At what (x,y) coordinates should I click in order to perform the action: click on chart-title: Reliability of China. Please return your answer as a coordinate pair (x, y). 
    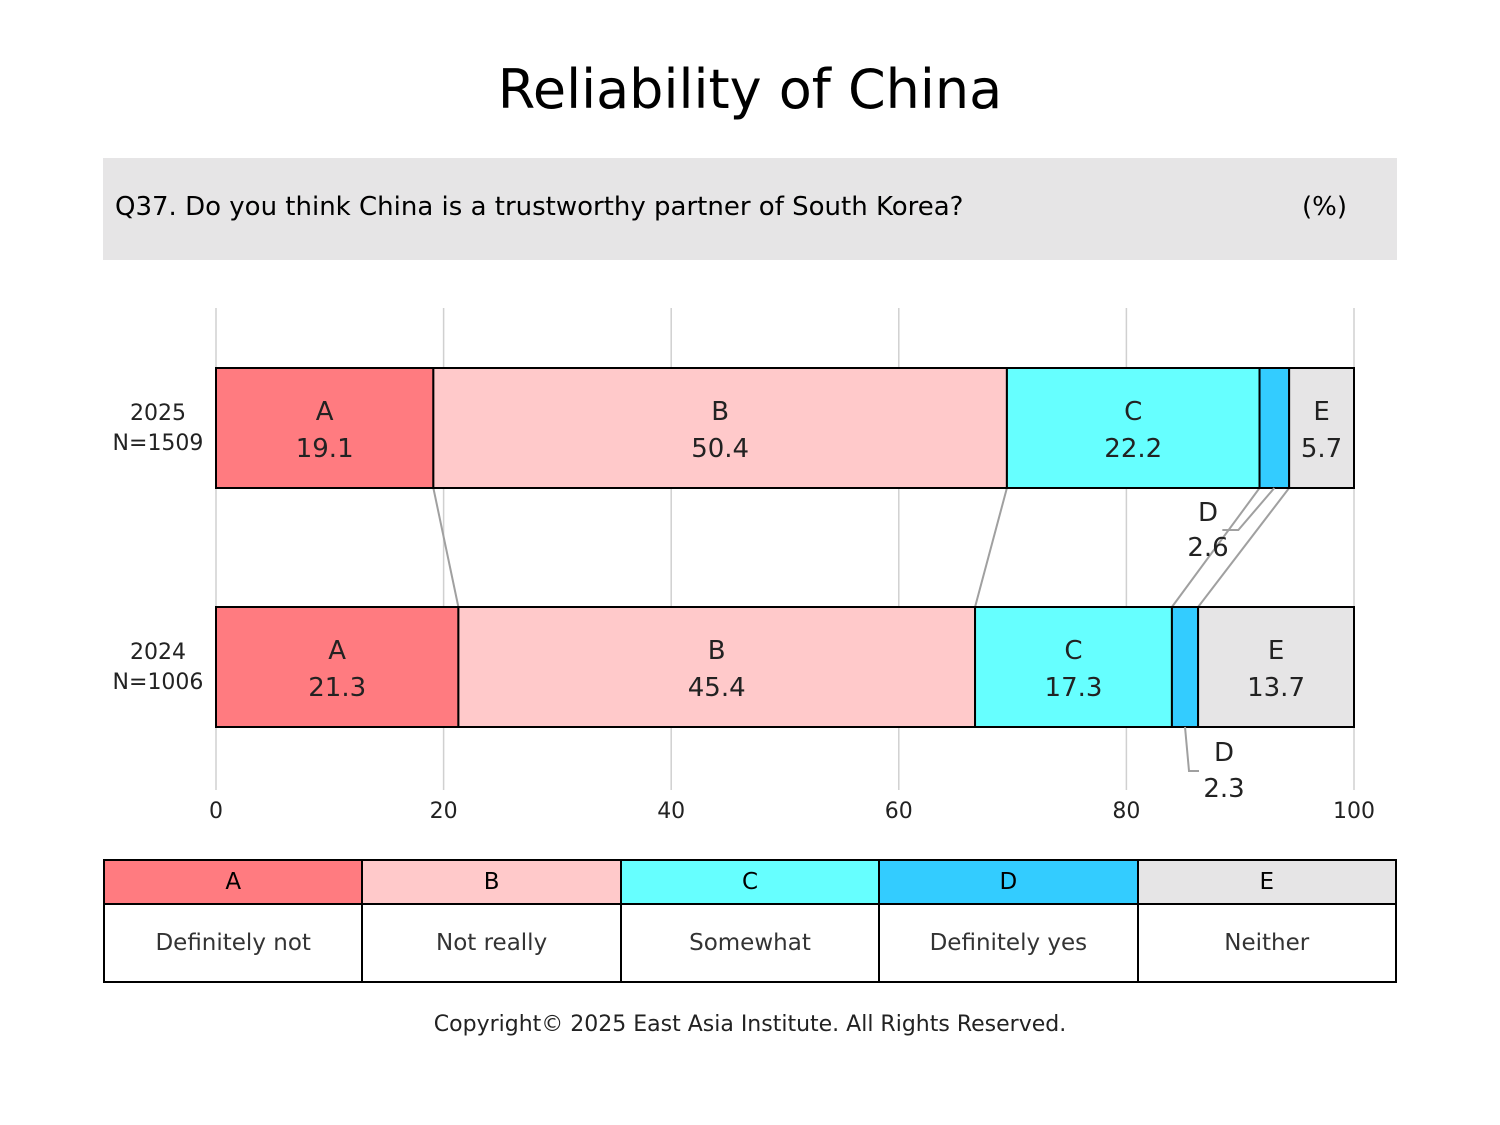
    Looking at the image, I should click on (750, 89).